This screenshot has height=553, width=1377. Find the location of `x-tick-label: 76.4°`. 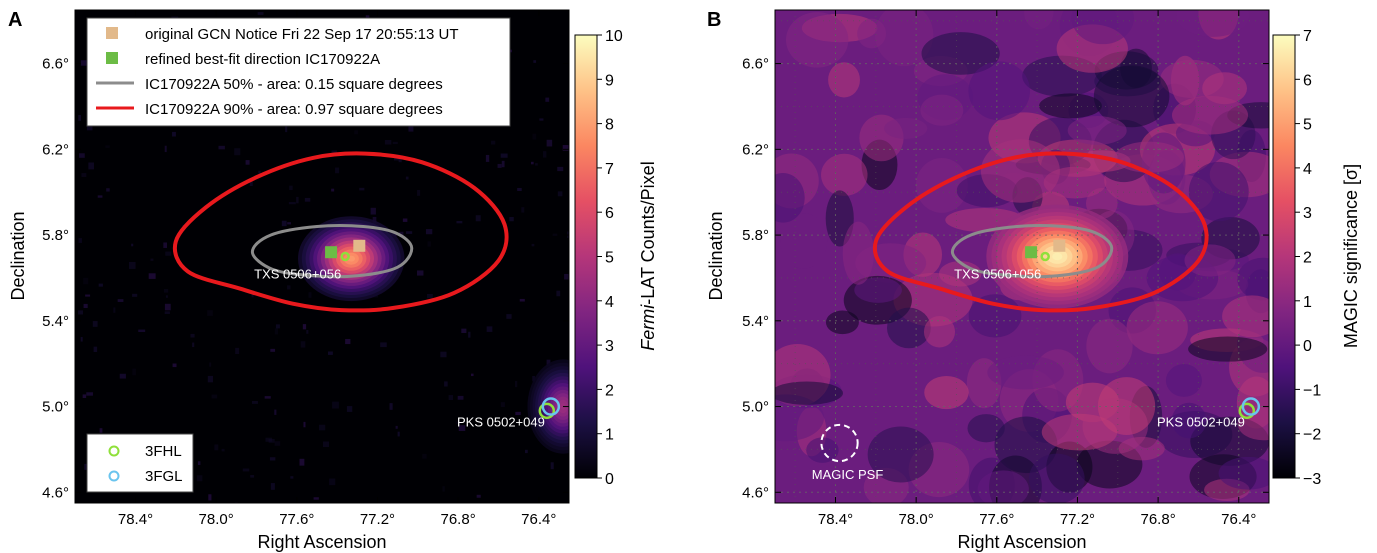

x-tick-label: 76.4° is located at coordinates (538, 519).